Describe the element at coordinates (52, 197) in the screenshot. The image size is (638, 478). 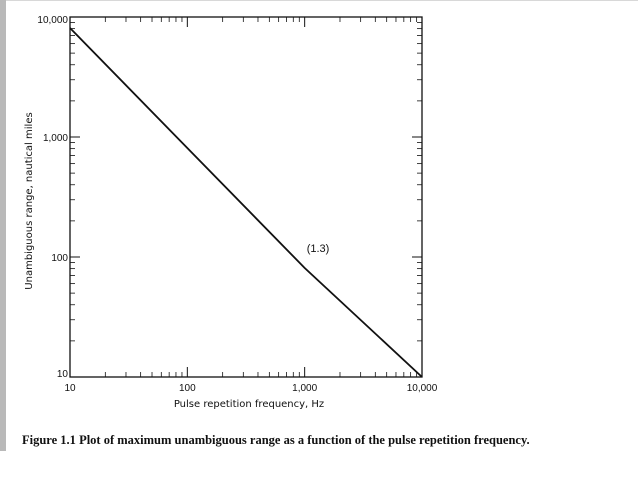
I see `y-tick-labels: 10 100 1,000 10,000` at that location.